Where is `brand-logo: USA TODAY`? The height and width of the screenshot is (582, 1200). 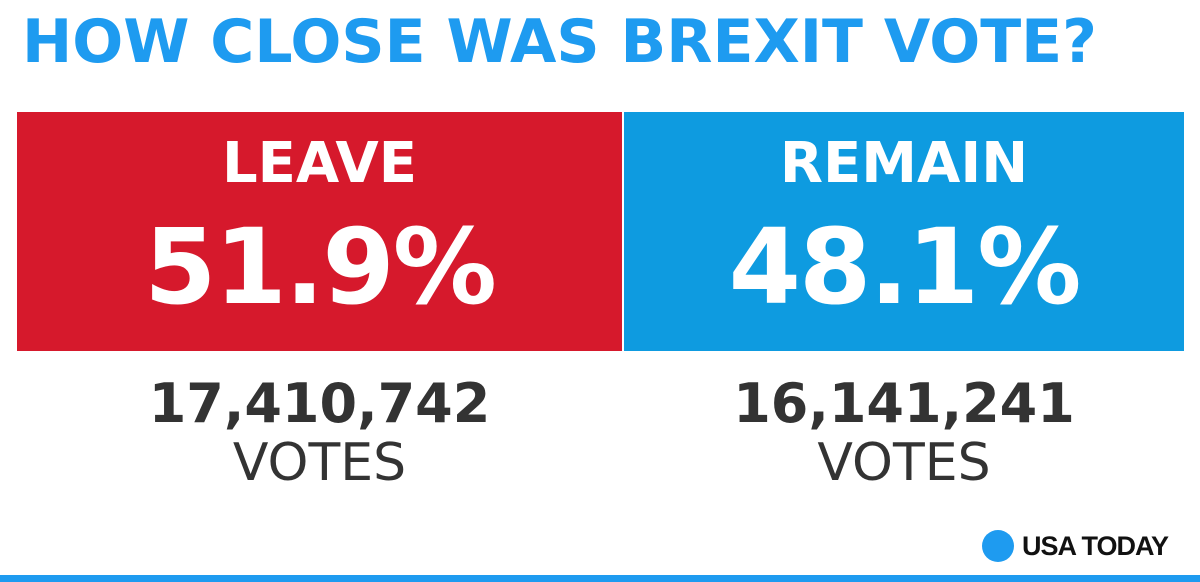
brand-logo: USA TODAY is located at coordinates (1075, 546).